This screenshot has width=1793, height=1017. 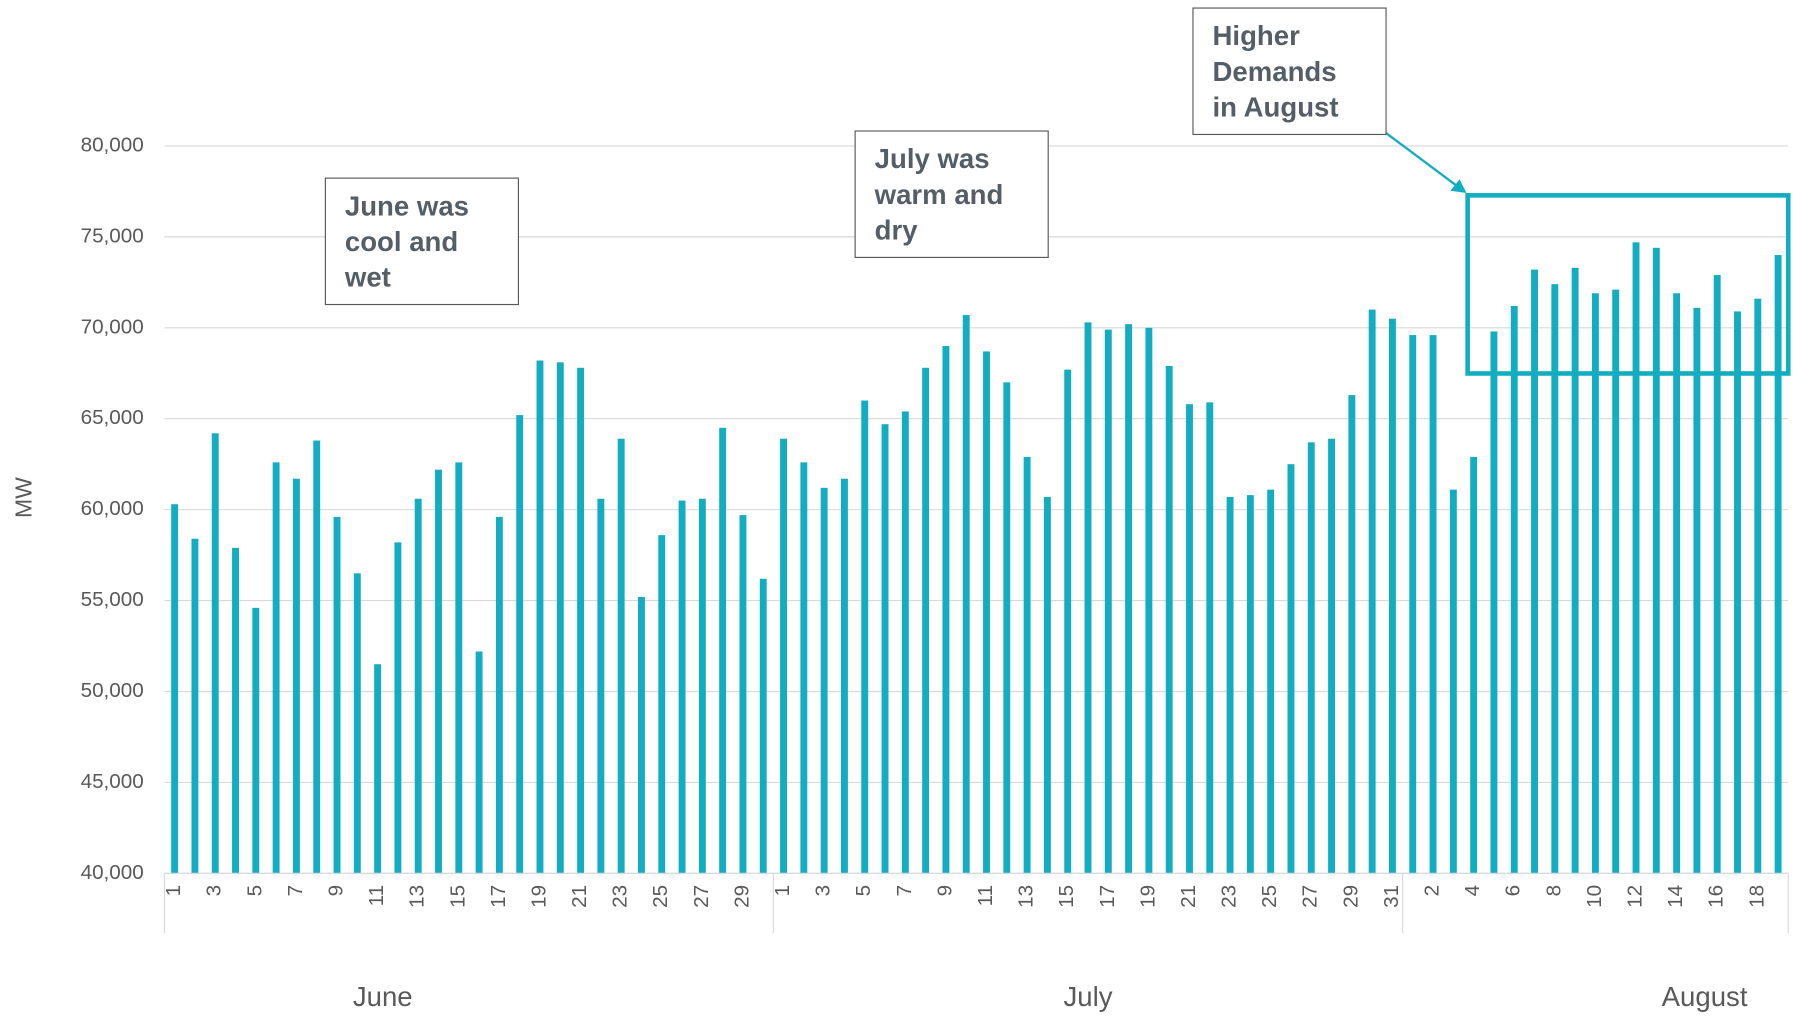 I want to click on annotation: Higher Demands in August, so click(x=1289, y=71).